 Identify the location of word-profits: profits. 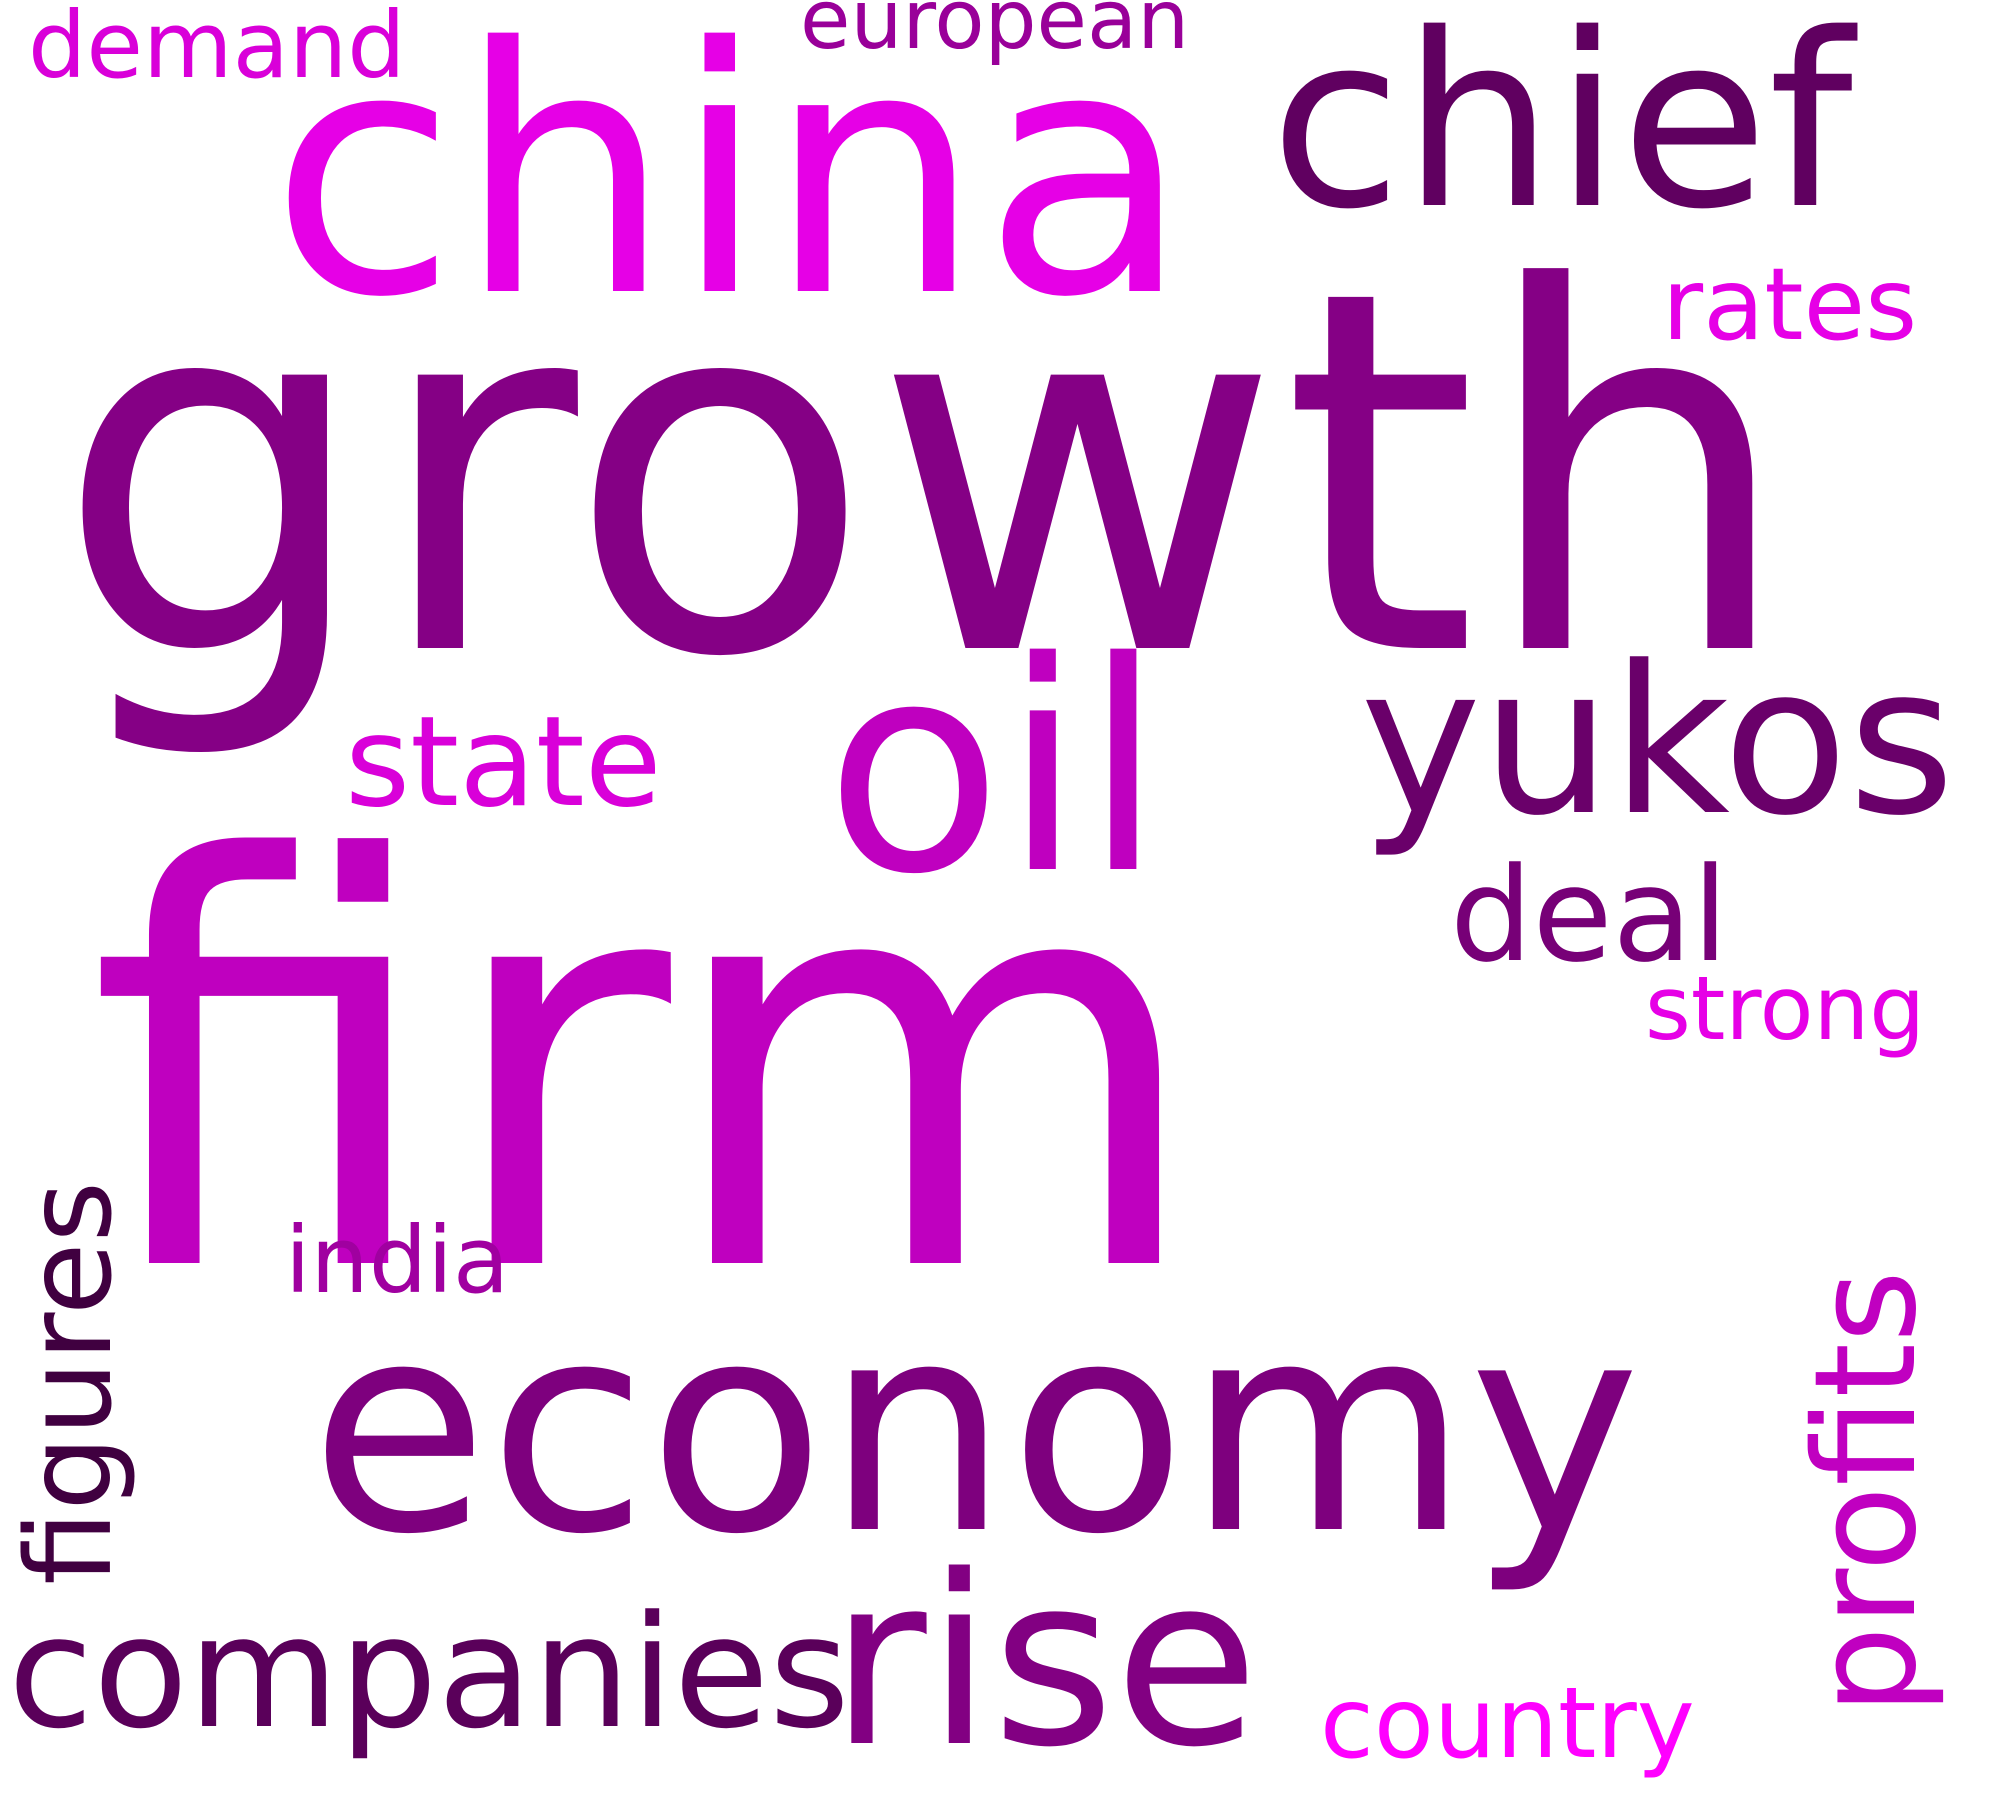
(1866, 1492).